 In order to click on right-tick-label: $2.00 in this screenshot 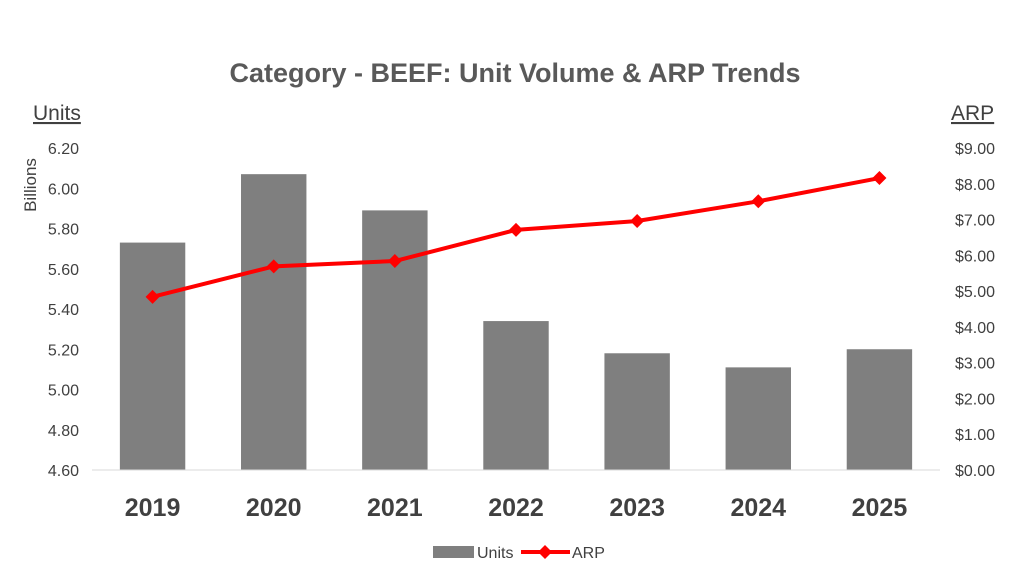, I will do `click(975, 399)`.